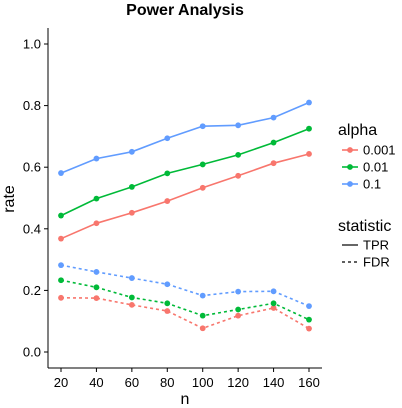 This screenshot has height=408, width=402. I want to click on x-axis-ticks: 20 40 60 80 100 120 140 160, so click(187, 379).